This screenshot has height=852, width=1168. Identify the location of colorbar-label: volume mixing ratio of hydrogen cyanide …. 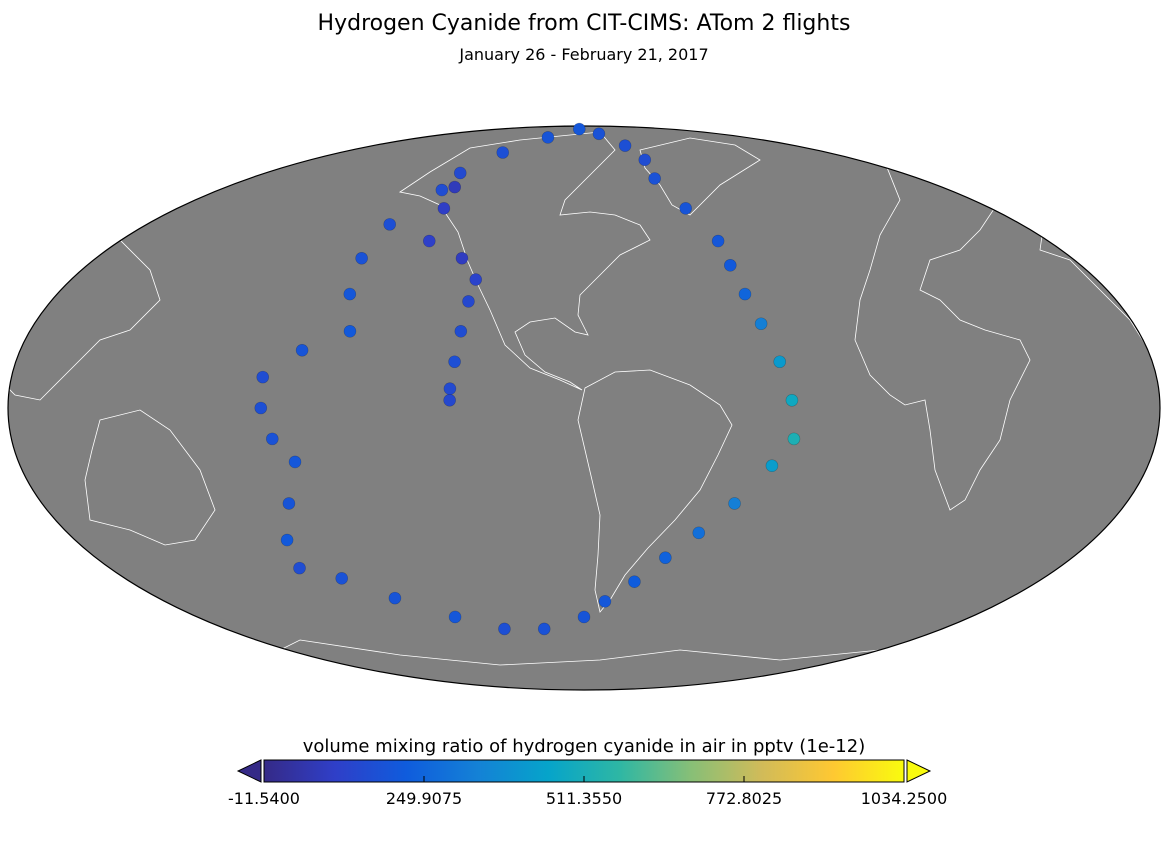
(584, 746).